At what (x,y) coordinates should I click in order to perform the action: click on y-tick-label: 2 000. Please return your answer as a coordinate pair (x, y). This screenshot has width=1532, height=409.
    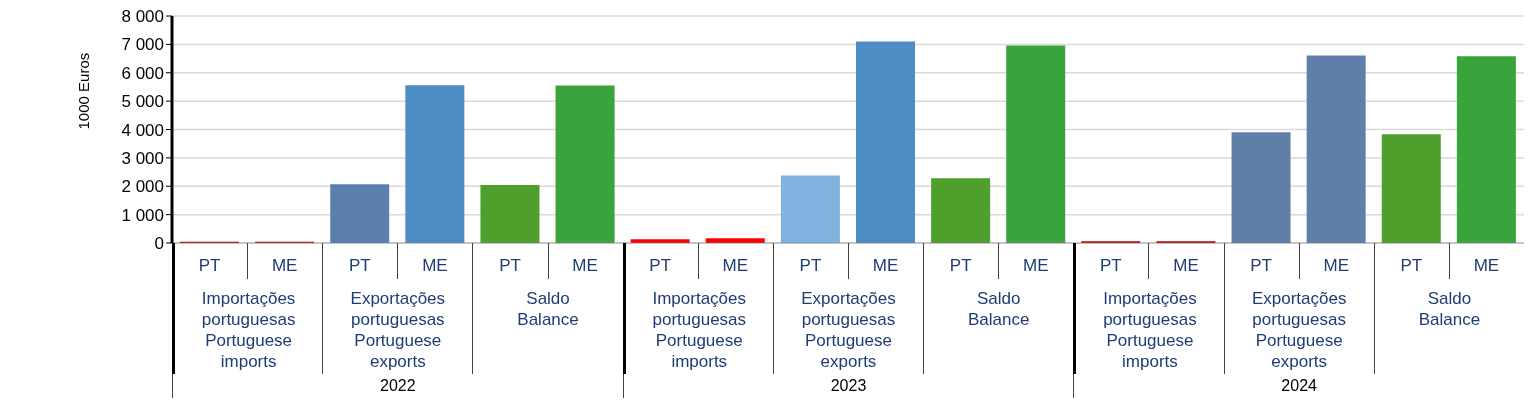
    Looking at the image, I should click on (142, 187).